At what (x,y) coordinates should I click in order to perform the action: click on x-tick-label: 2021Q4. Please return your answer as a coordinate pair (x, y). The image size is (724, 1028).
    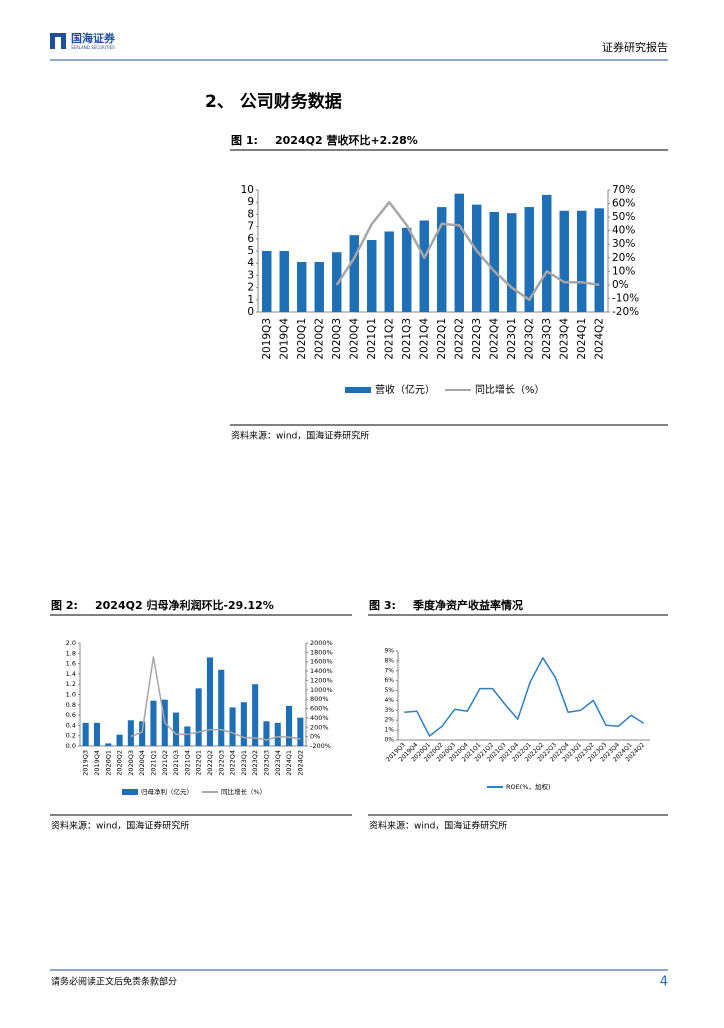
    Looking at the image, I should click on (187, 763).